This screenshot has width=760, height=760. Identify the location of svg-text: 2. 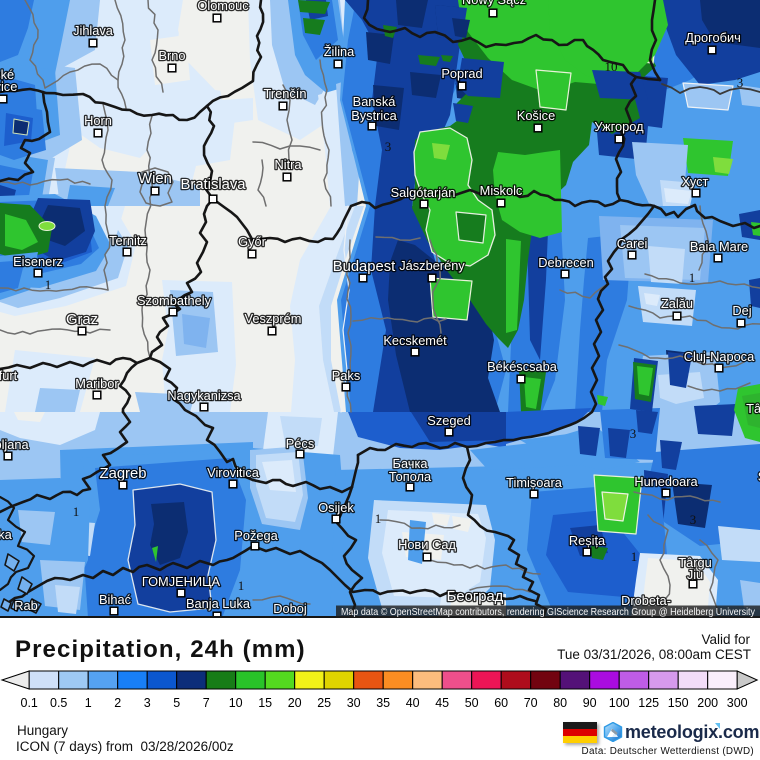
(117, 703).